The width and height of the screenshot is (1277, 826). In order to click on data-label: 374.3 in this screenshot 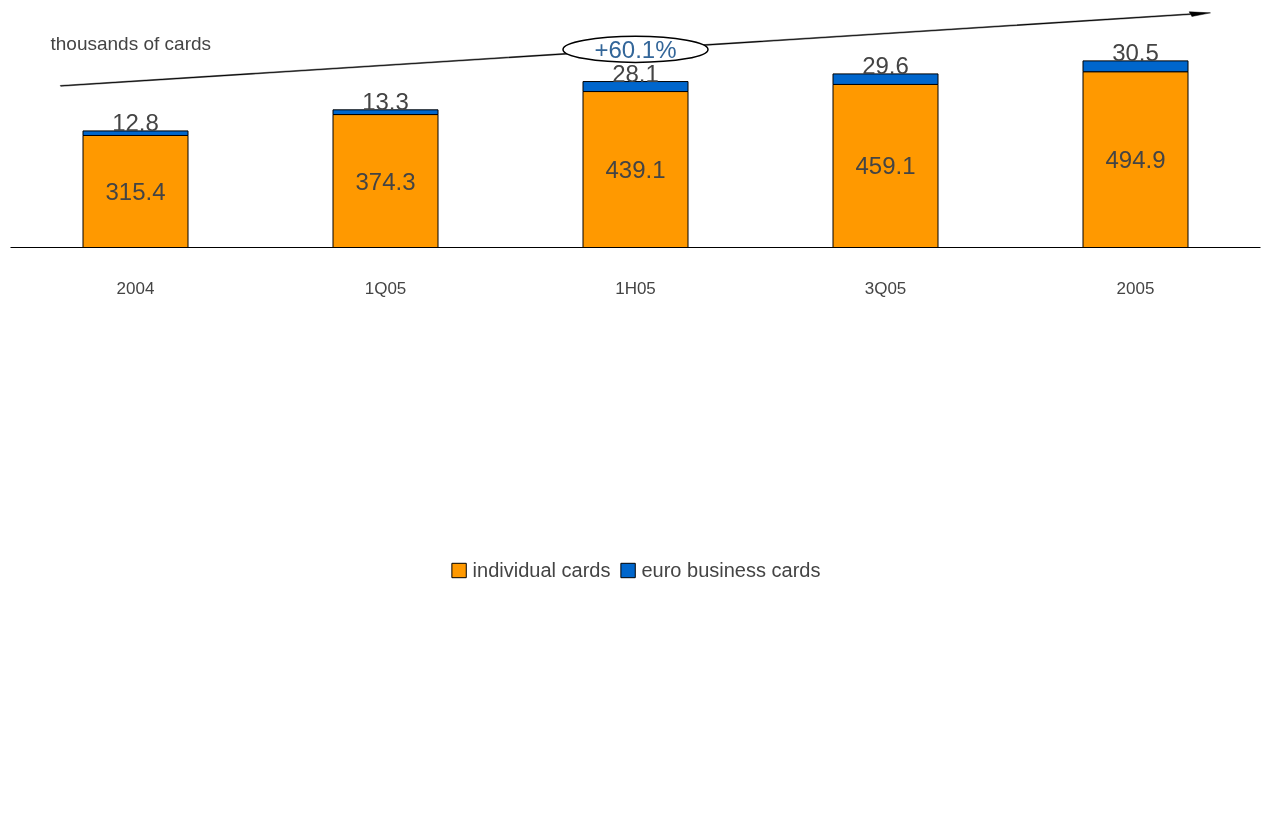, I will do `click(385, 181)`.